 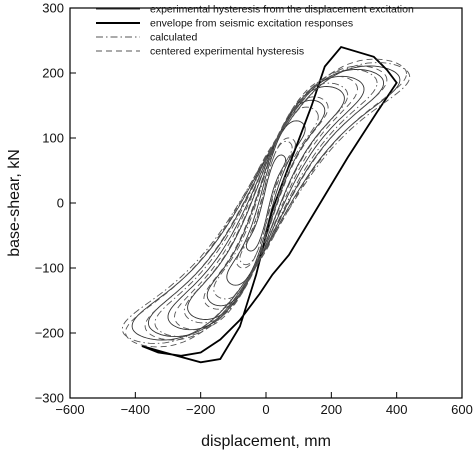 I want to click on x-axis-title: displacement, mm, so click(x=266, y=441).